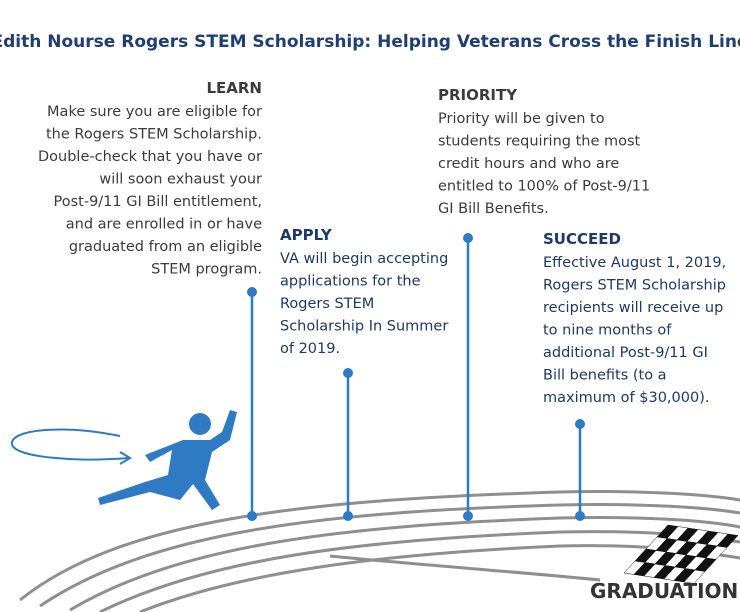 The image size is (740, 612). Describe the element at coordinates (694, 576) in the screenshot. I see `flag-cell` at that location.